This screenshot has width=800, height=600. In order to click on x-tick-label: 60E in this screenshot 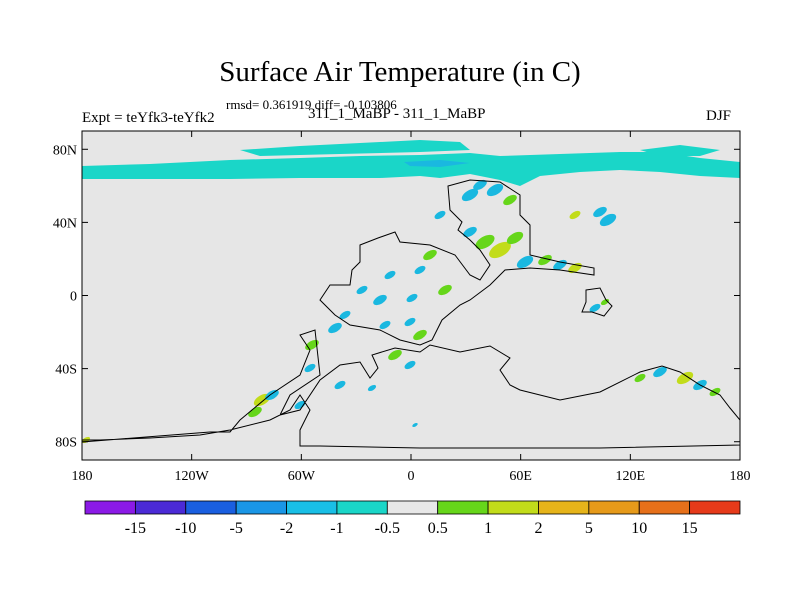, I will do `click(520, 476)`.